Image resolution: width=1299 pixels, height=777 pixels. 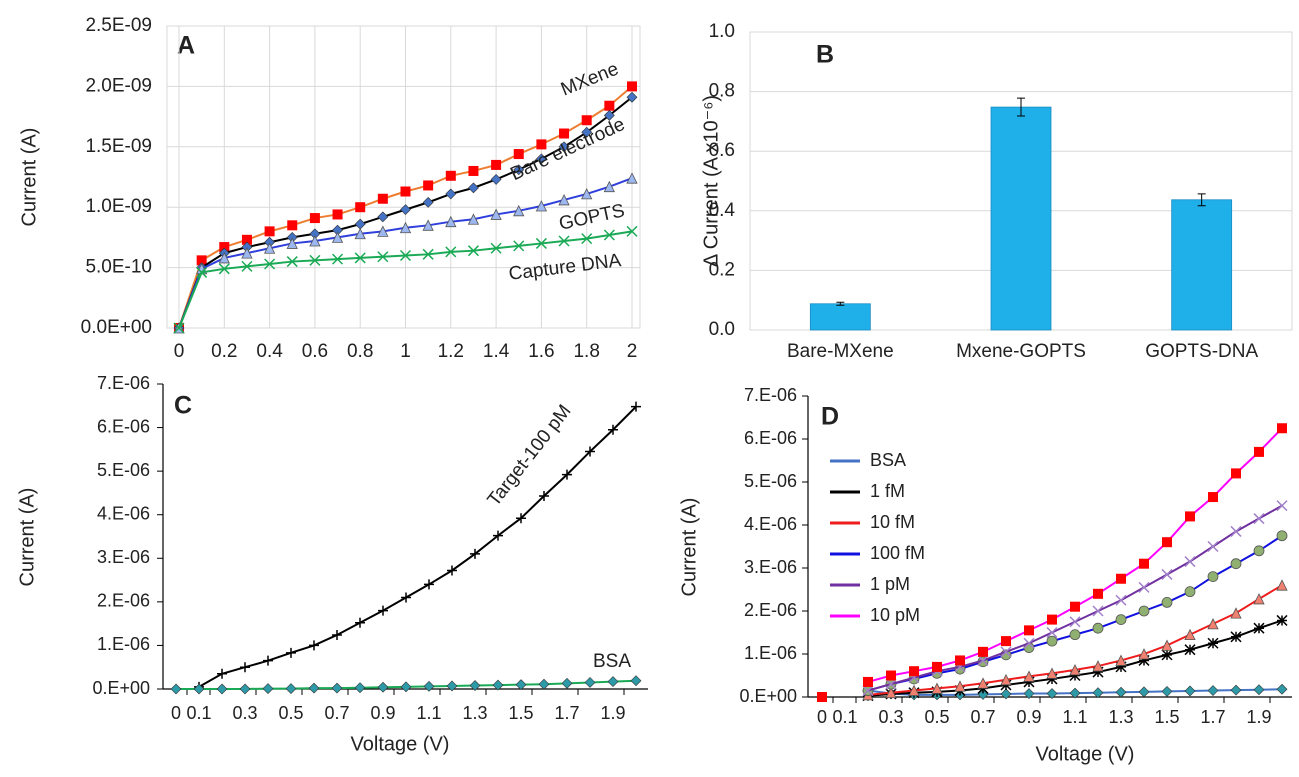 What do you see at coordinates (451, 351) in the screenshot?
I see `x-tick-label: 1.2` at bounding box center [451, 351].